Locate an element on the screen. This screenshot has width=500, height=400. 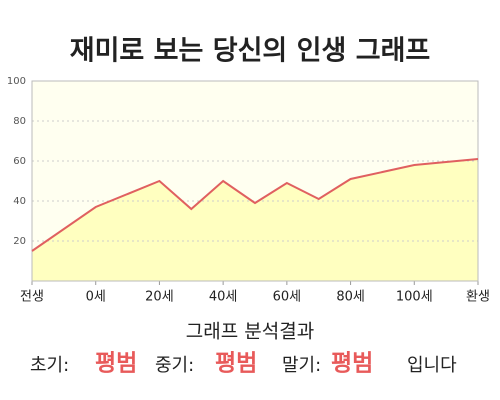
y-tick-label: 40 is located at coordinates (19, 201).